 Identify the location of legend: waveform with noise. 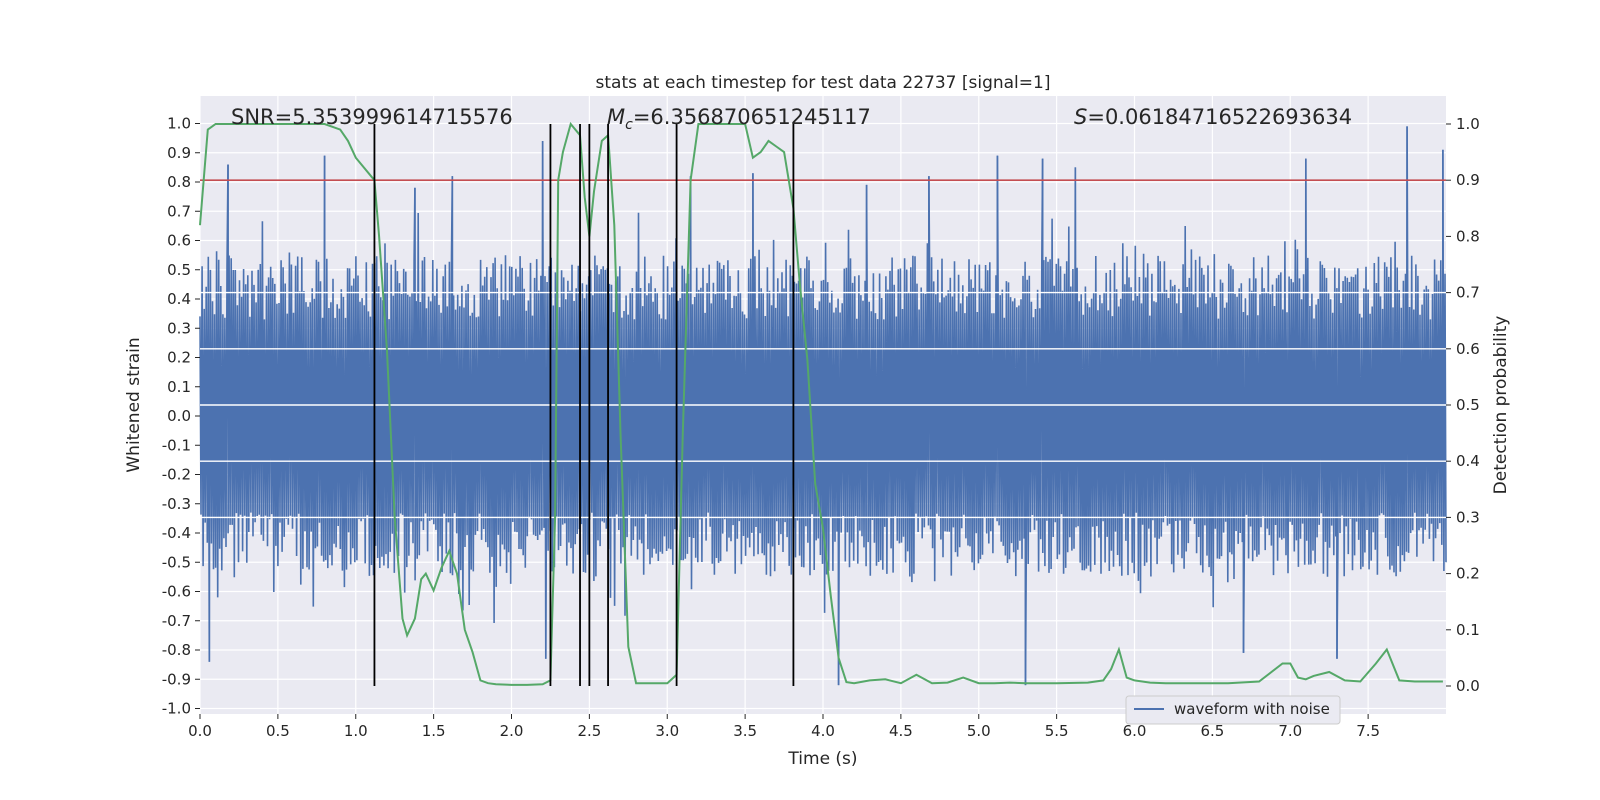
(1233, 710).